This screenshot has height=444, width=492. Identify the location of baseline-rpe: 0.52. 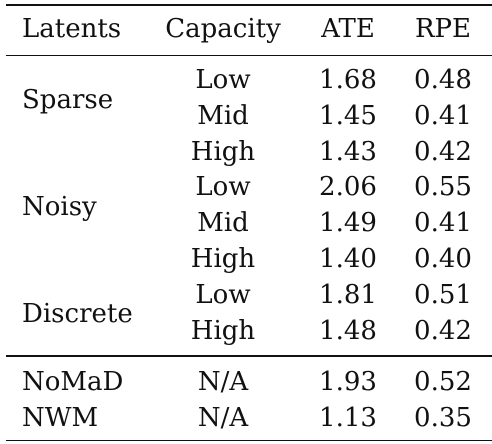
(443, 382).